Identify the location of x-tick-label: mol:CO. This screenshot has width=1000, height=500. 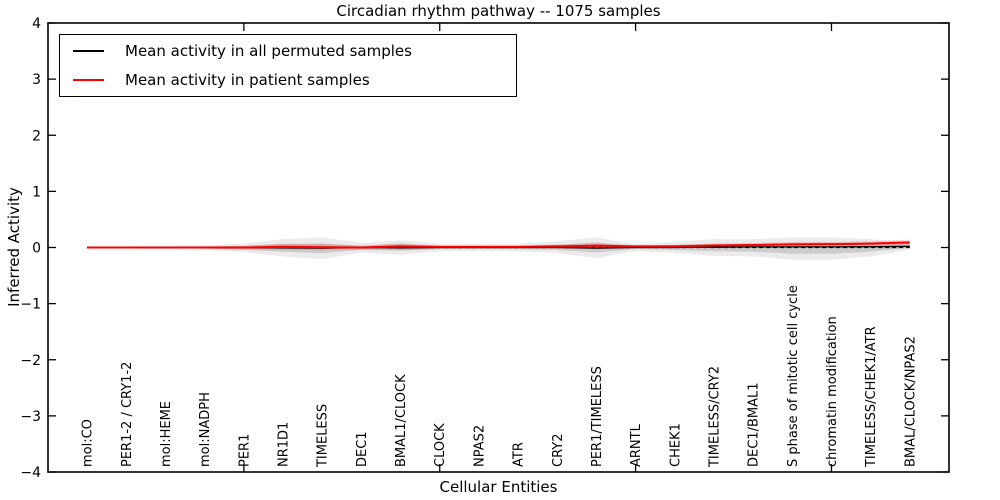
(88, 443).